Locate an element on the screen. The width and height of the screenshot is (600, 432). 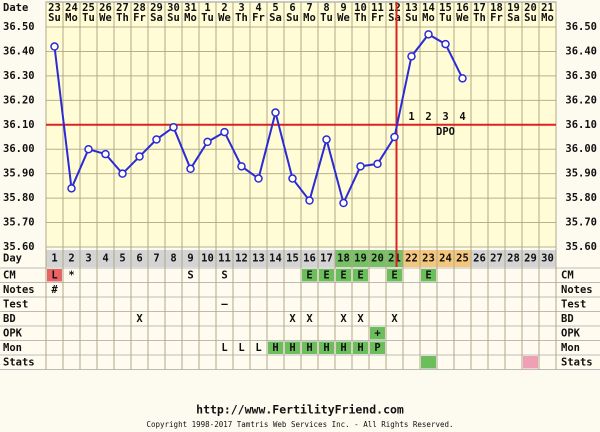
date-label: 14 is located at coordinates (428, 8).